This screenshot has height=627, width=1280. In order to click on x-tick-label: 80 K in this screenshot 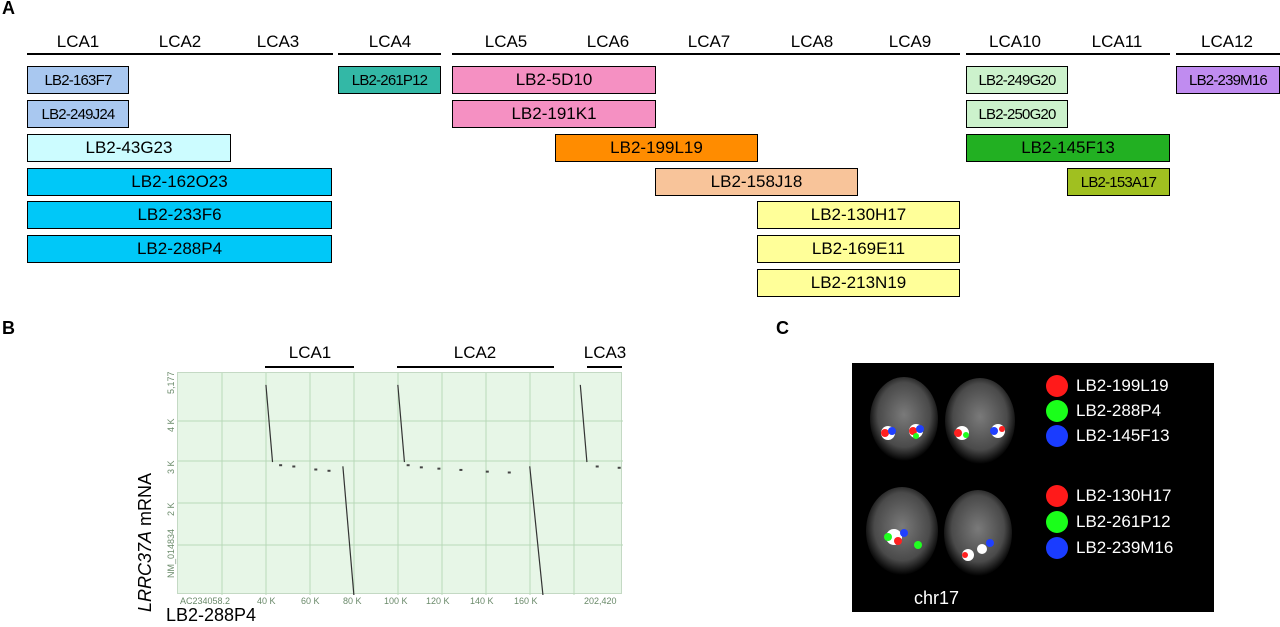, I will do `click(352, 601)`.